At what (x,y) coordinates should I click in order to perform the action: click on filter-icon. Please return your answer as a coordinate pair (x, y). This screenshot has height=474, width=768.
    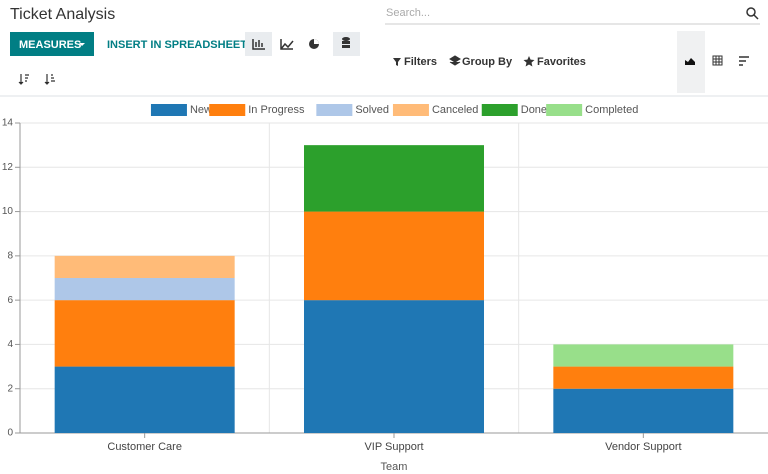
    Looking at the image, I should click on (397, 62).